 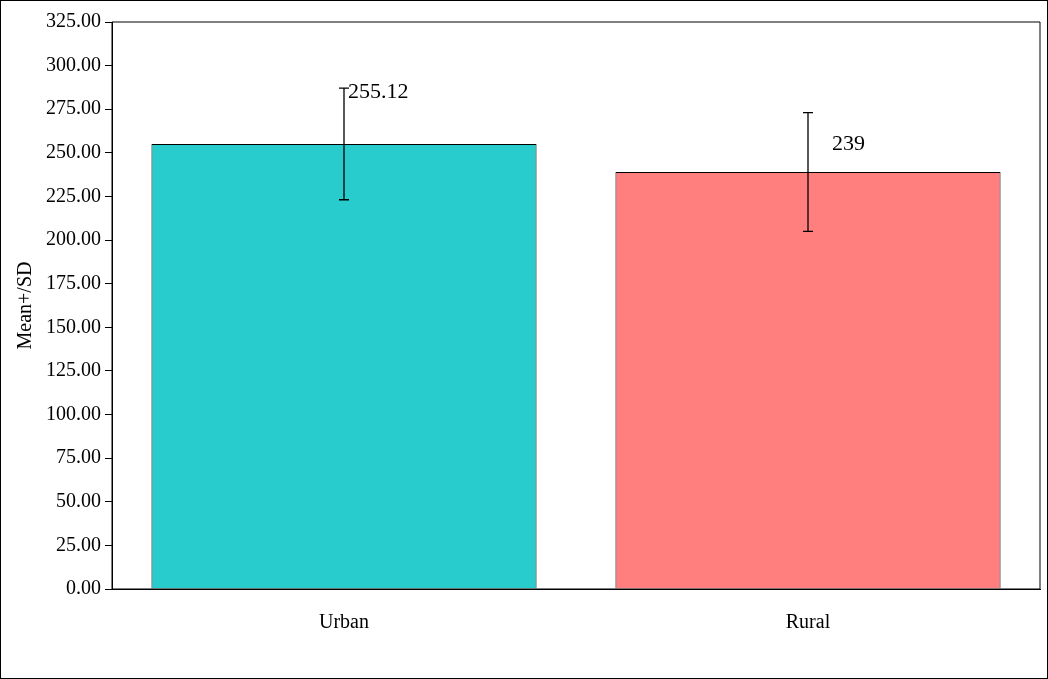 I want to click on y-axis-title: Mean+/SD, so click(x=24, y=305).